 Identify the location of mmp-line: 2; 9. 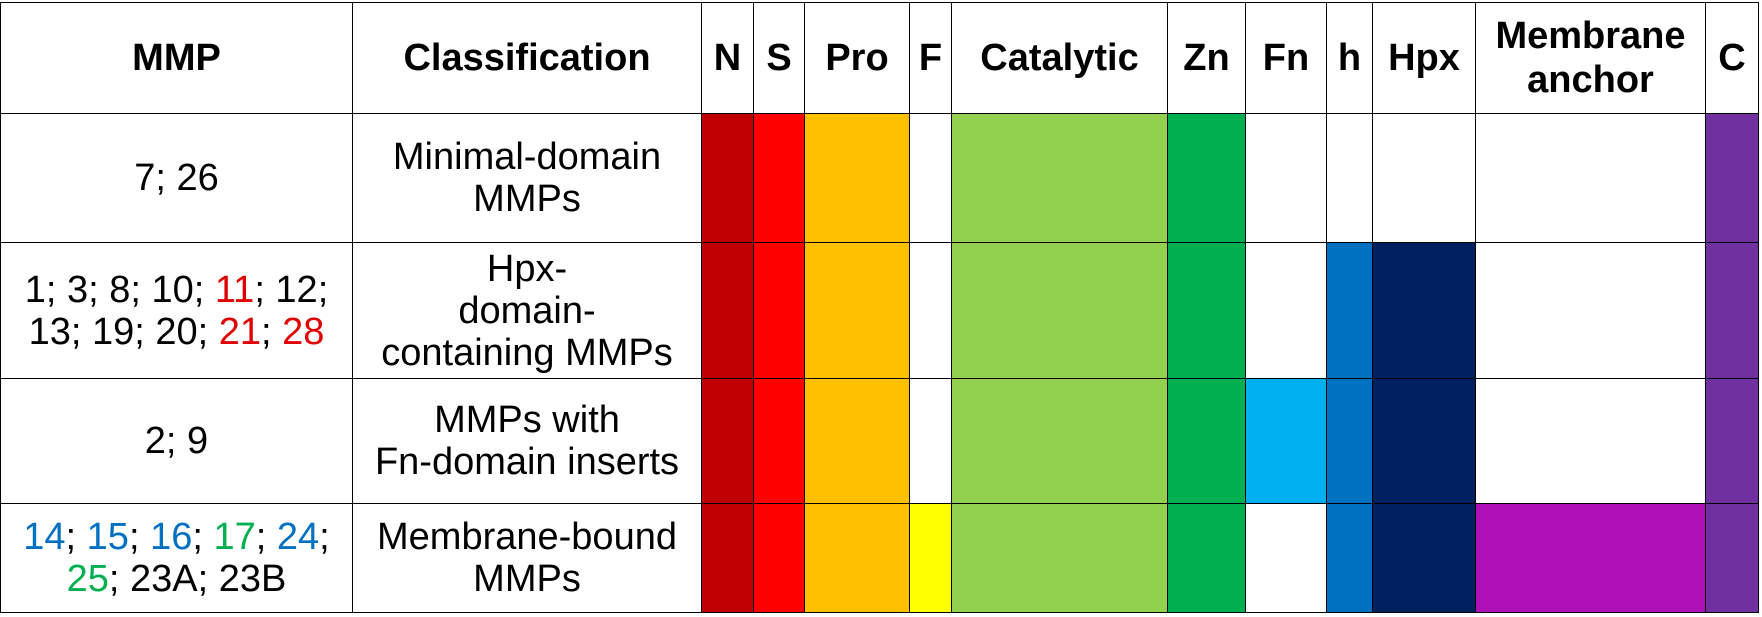
(176, 441).